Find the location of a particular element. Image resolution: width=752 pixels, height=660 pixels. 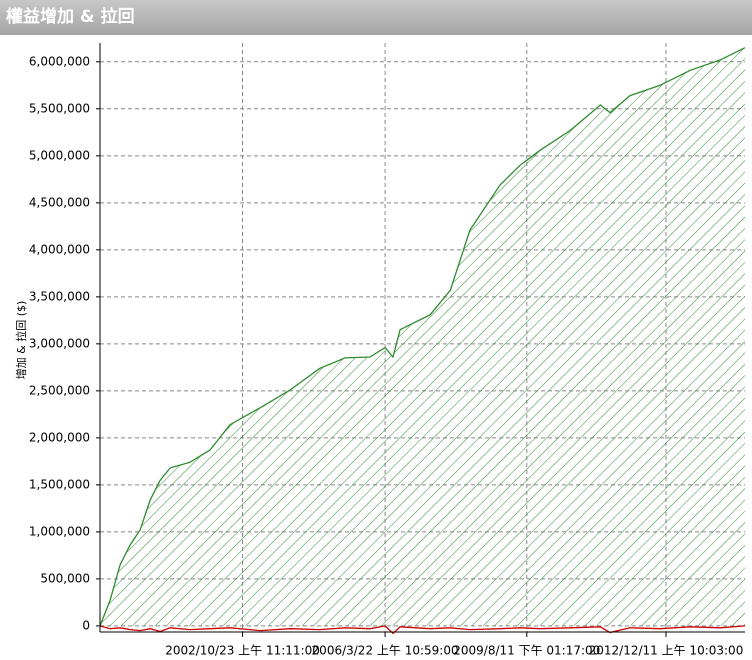

y-tick-label: 0 is located at coordinates (86, 625).